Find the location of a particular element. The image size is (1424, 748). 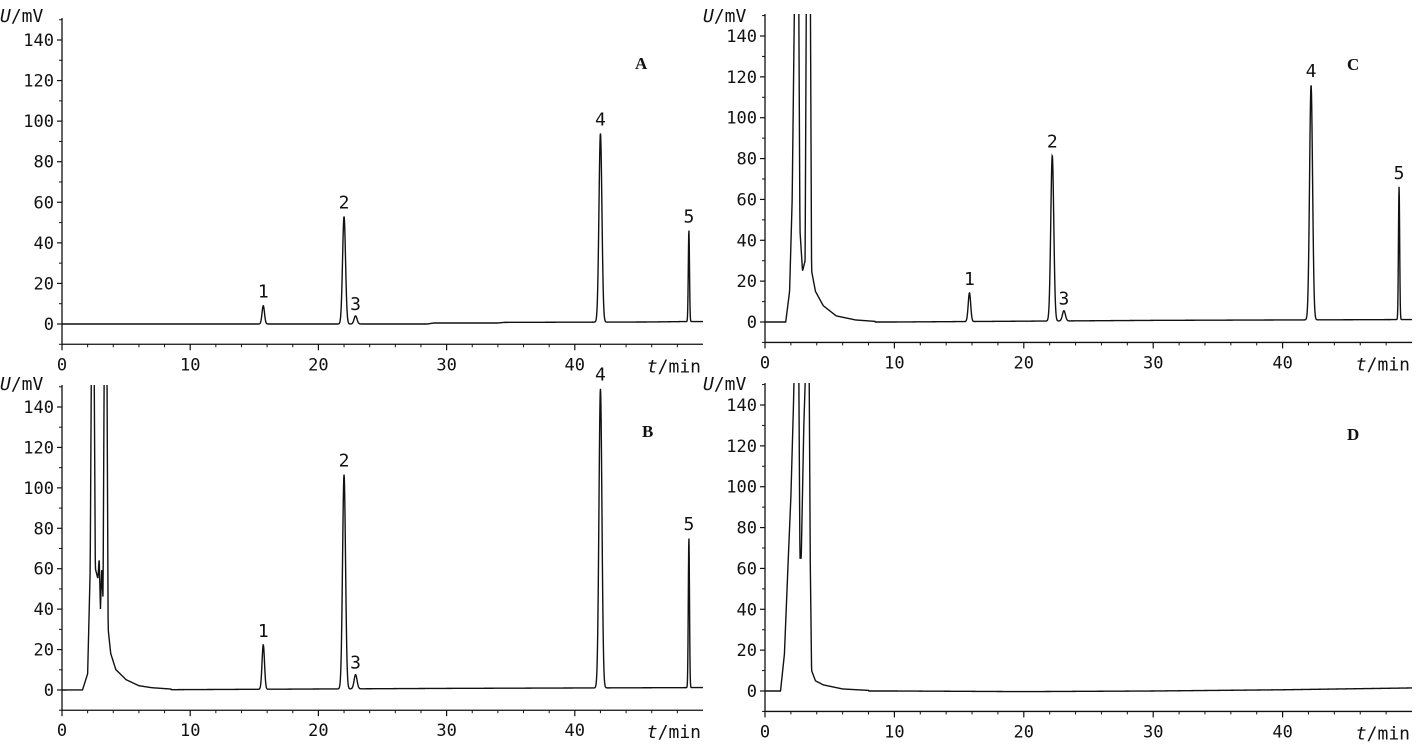

panel-letter: C is located at coordinates (1353, 64).